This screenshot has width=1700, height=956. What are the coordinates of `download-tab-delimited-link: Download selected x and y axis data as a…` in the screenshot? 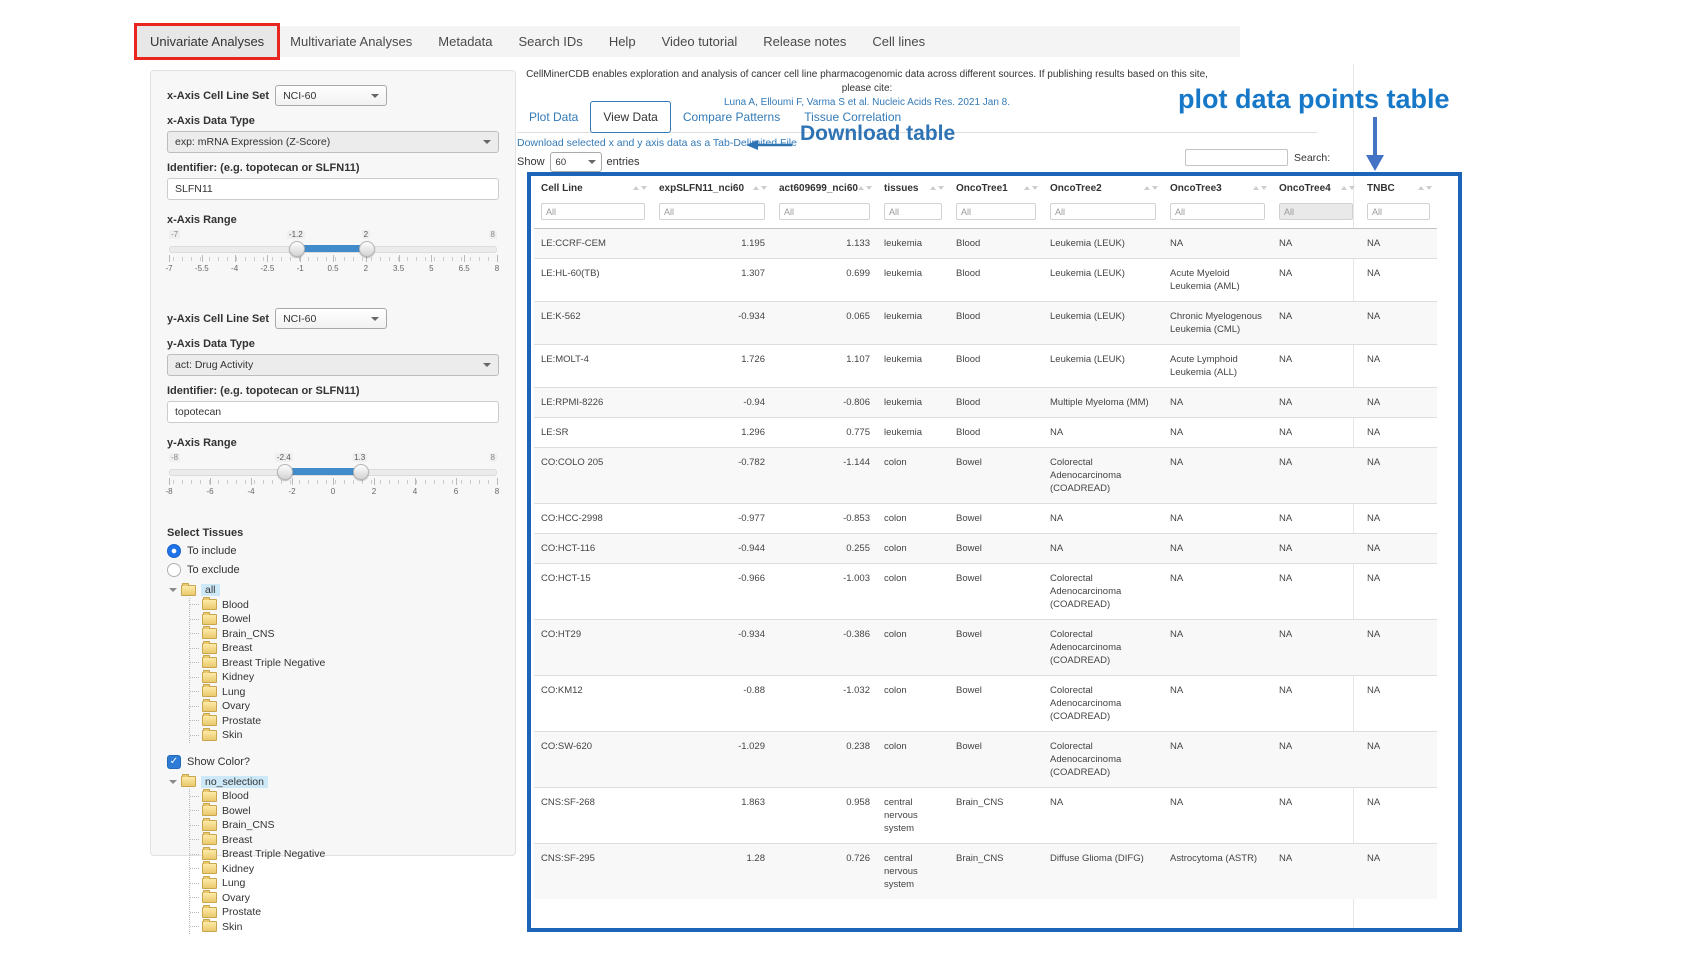 It's located at (657, 143).